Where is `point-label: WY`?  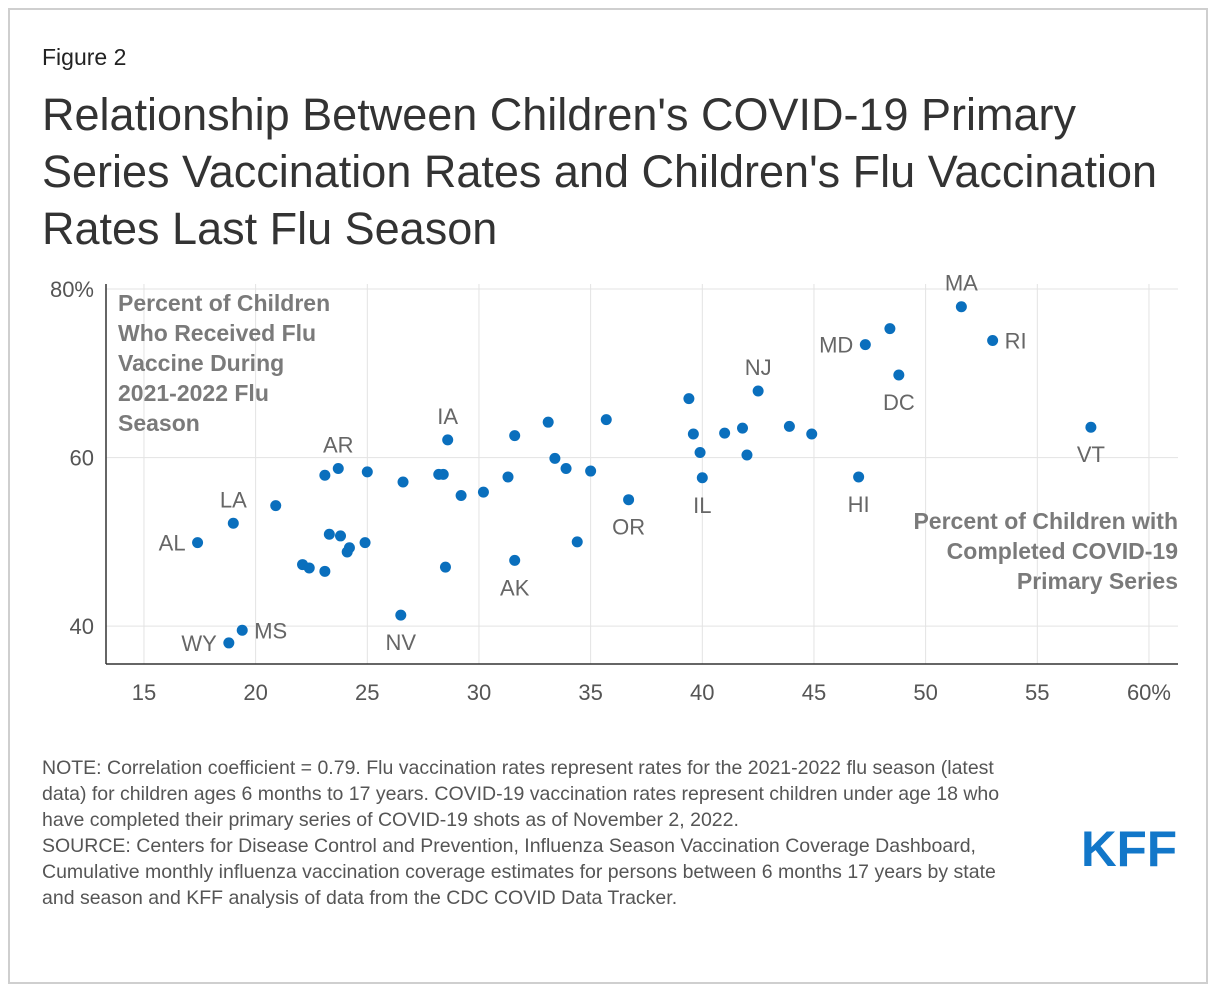
point-label: WY is located at coordinates (199, 643).